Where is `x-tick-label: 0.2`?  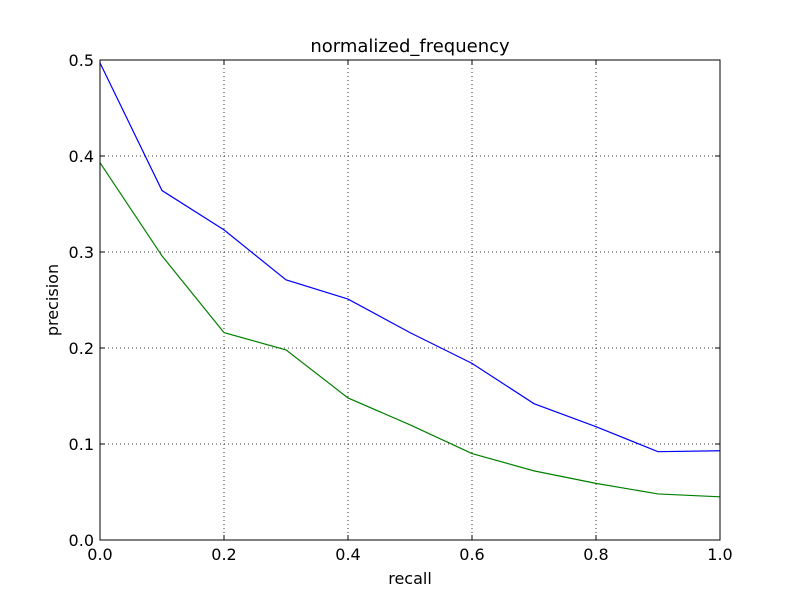
x-tick-label: 0.2 is located at coordinates (223, 554).